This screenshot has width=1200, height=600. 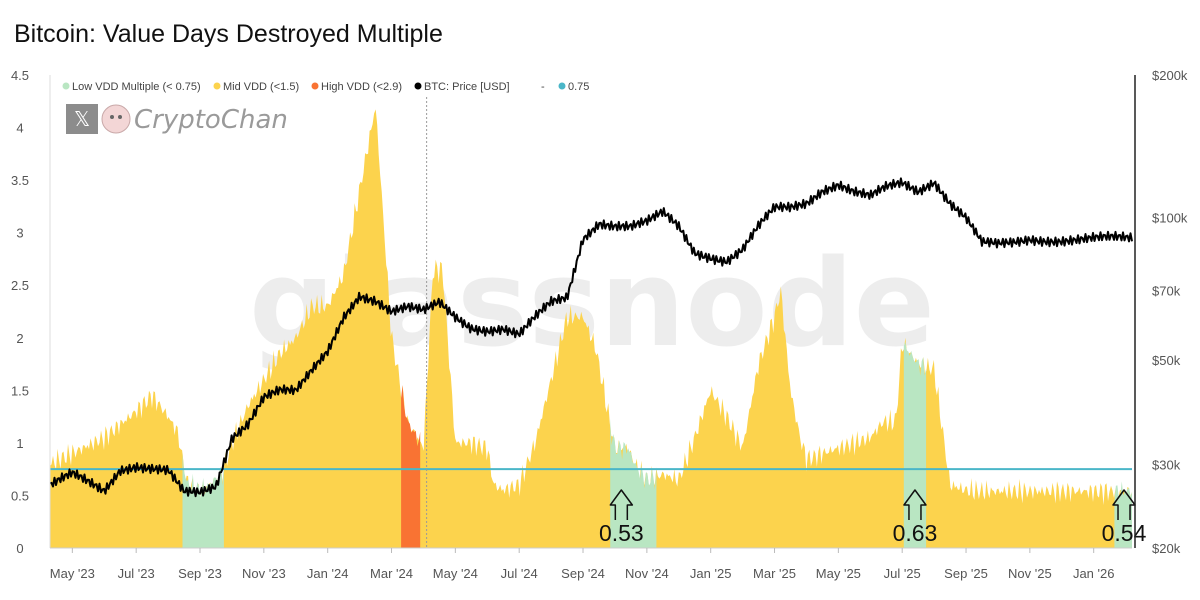 I want to click on y-right-tick-0: $200k, so click(x=1170, y=75).